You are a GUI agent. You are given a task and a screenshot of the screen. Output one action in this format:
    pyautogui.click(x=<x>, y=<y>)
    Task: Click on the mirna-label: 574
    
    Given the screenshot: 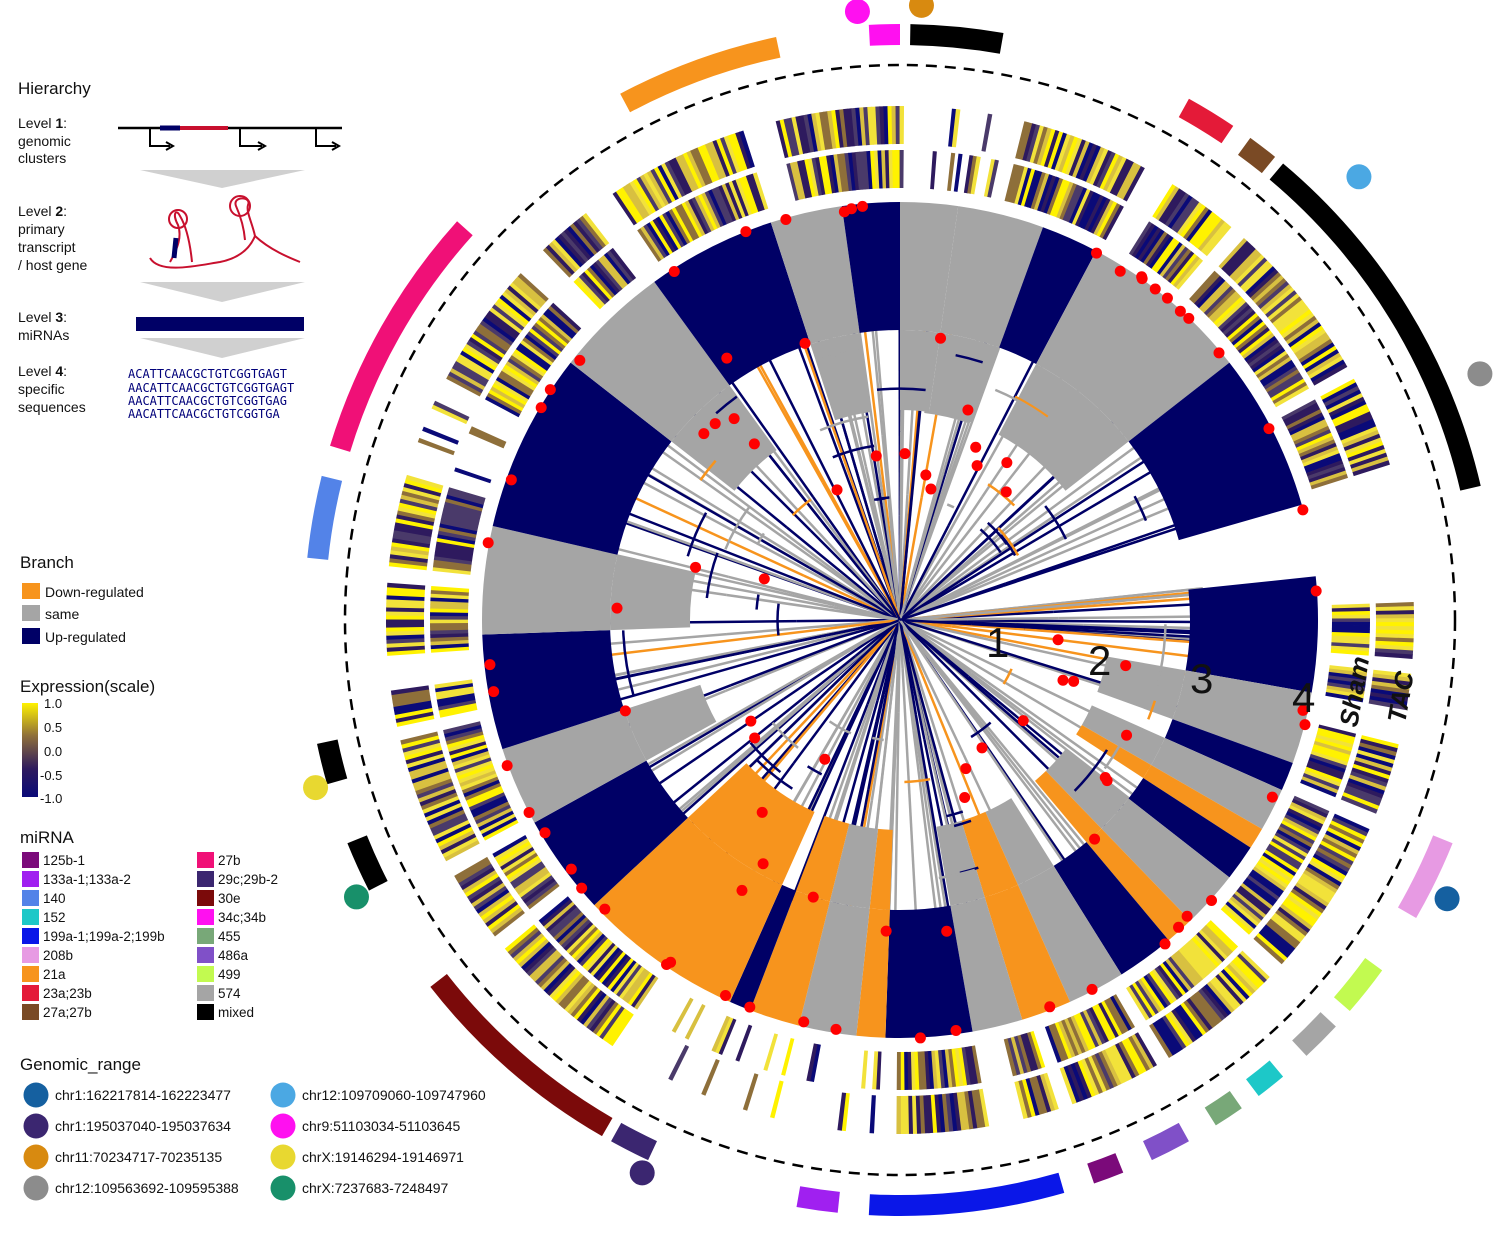 What is the action you would take?
    pyautogui.click(x=229, y=993)
    